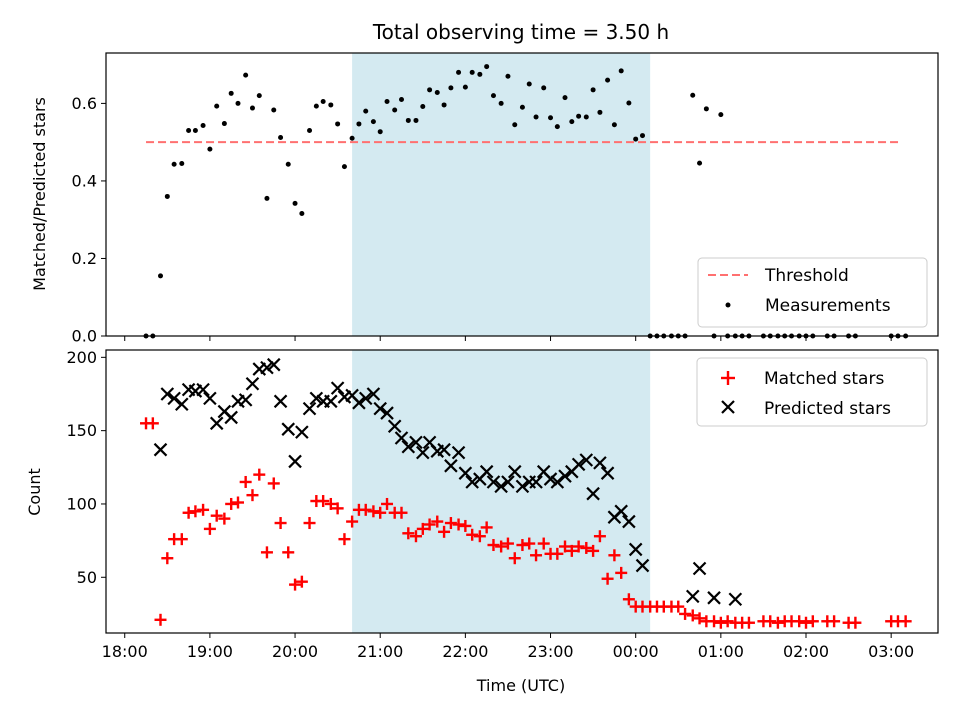 This screenshot has height=720, width=960. Describe the element at coordinates (891, 651) in the screenshot. I see `x-tick-label: 03:00` at that location.